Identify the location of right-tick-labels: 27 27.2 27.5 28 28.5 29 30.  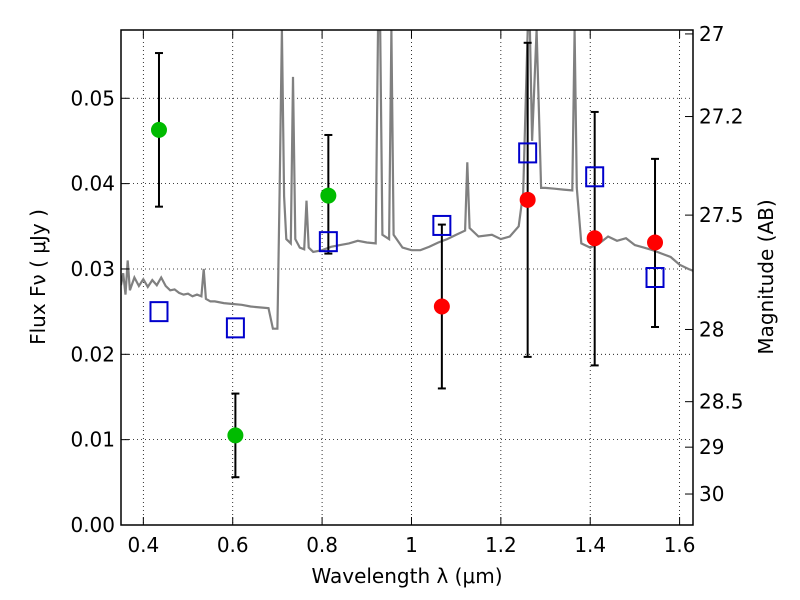
(721, 264).